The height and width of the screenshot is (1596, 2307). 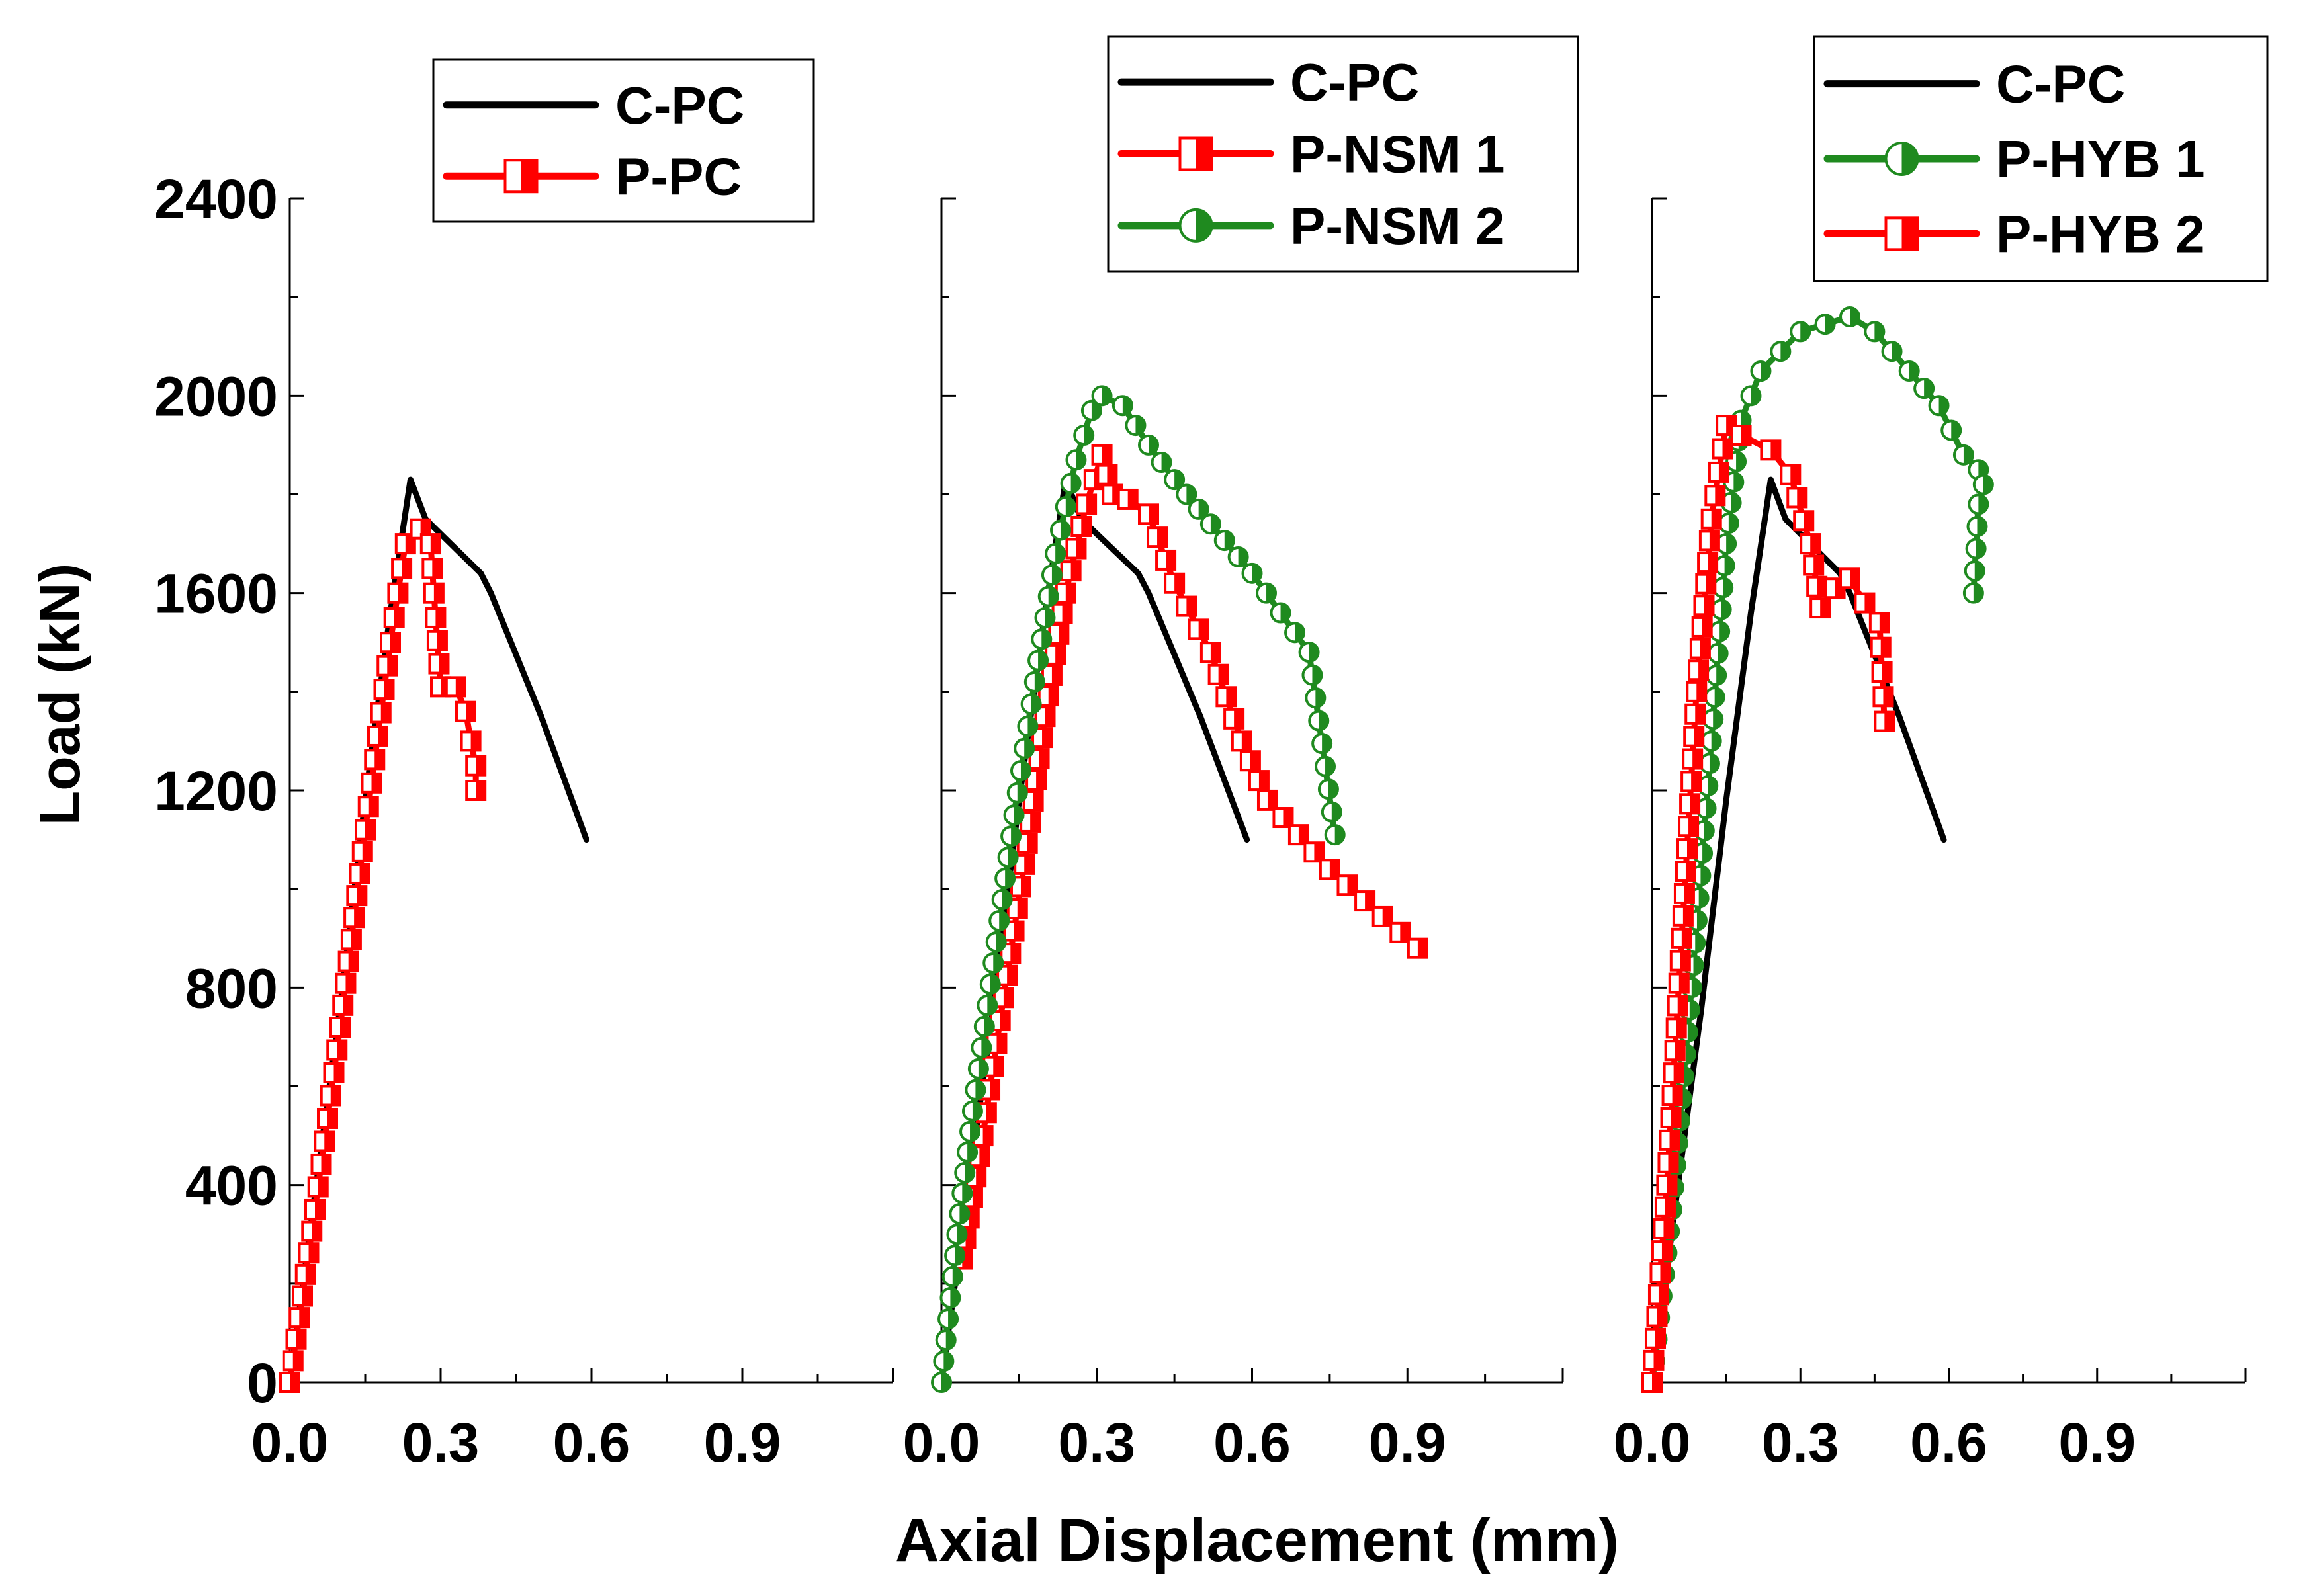 What do you see at coordinates (216, 199) in the screenshot?
I see `y-tick-label: 2400` at bounding box center [216, 199].